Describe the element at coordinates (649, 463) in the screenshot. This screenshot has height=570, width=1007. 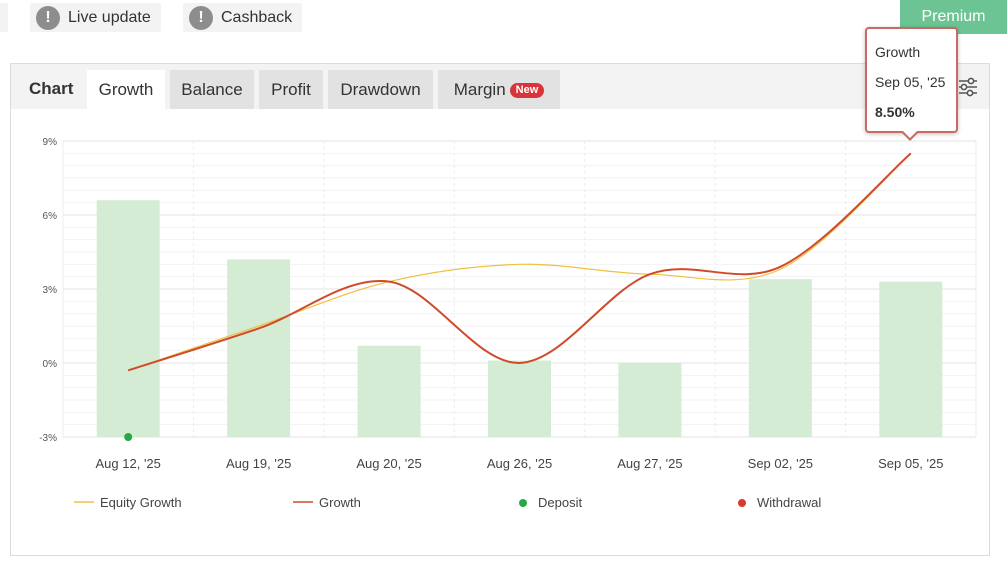
I see `x-tick-label: Aug 27, '25` at that location.